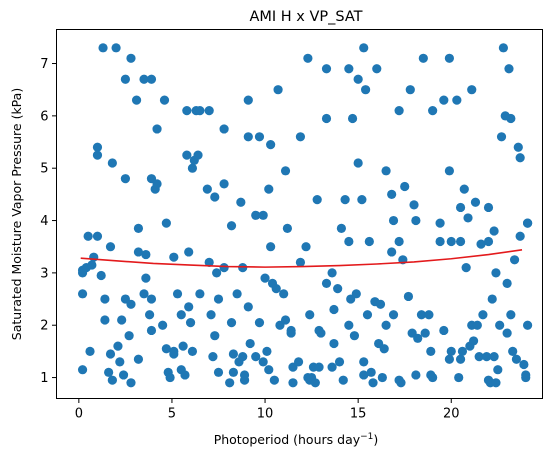 The height and width of the screenshot is (460, 554). I want to click on x-tick-label: 0, so click(79, 414).